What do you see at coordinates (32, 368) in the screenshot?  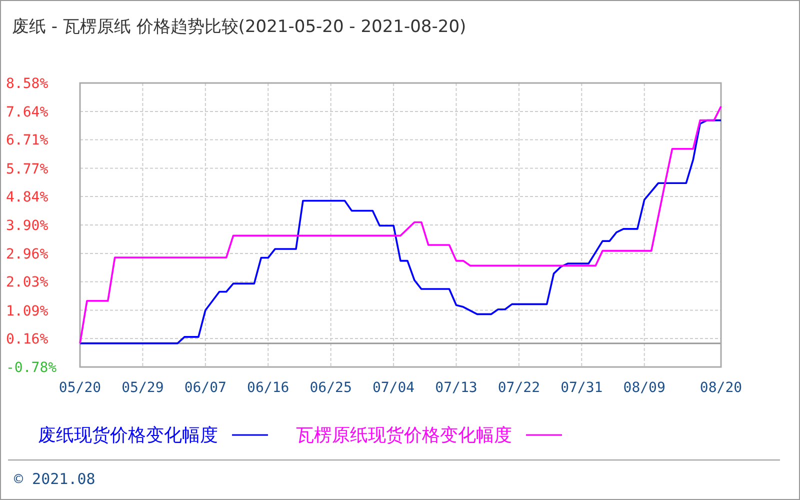 I see `y-tick-label: -0.78%` at bounding box center [32, 368].